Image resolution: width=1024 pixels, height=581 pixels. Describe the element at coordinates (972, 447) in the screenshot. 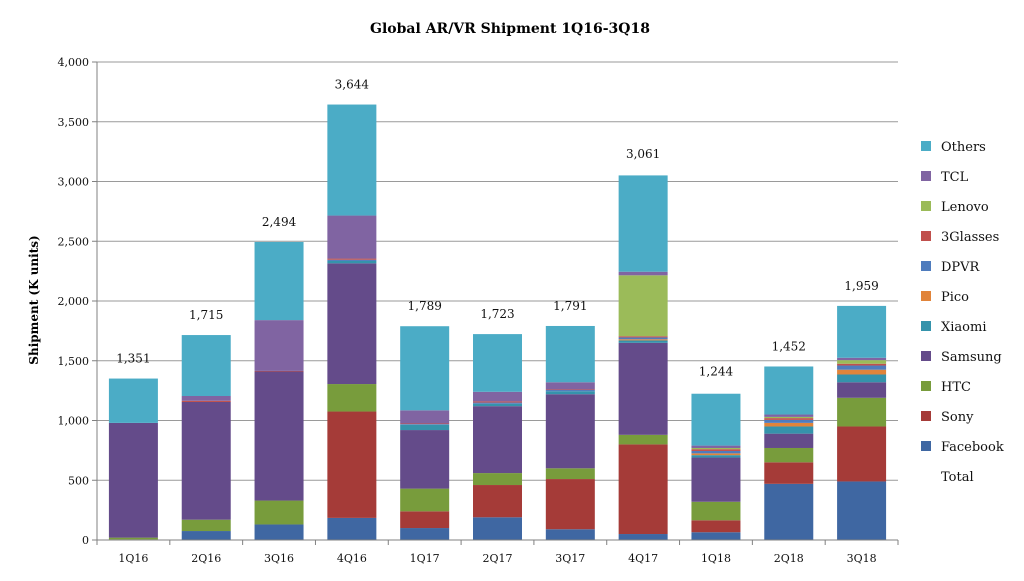

I see `legend-label-facebook: Facebook` at that location.